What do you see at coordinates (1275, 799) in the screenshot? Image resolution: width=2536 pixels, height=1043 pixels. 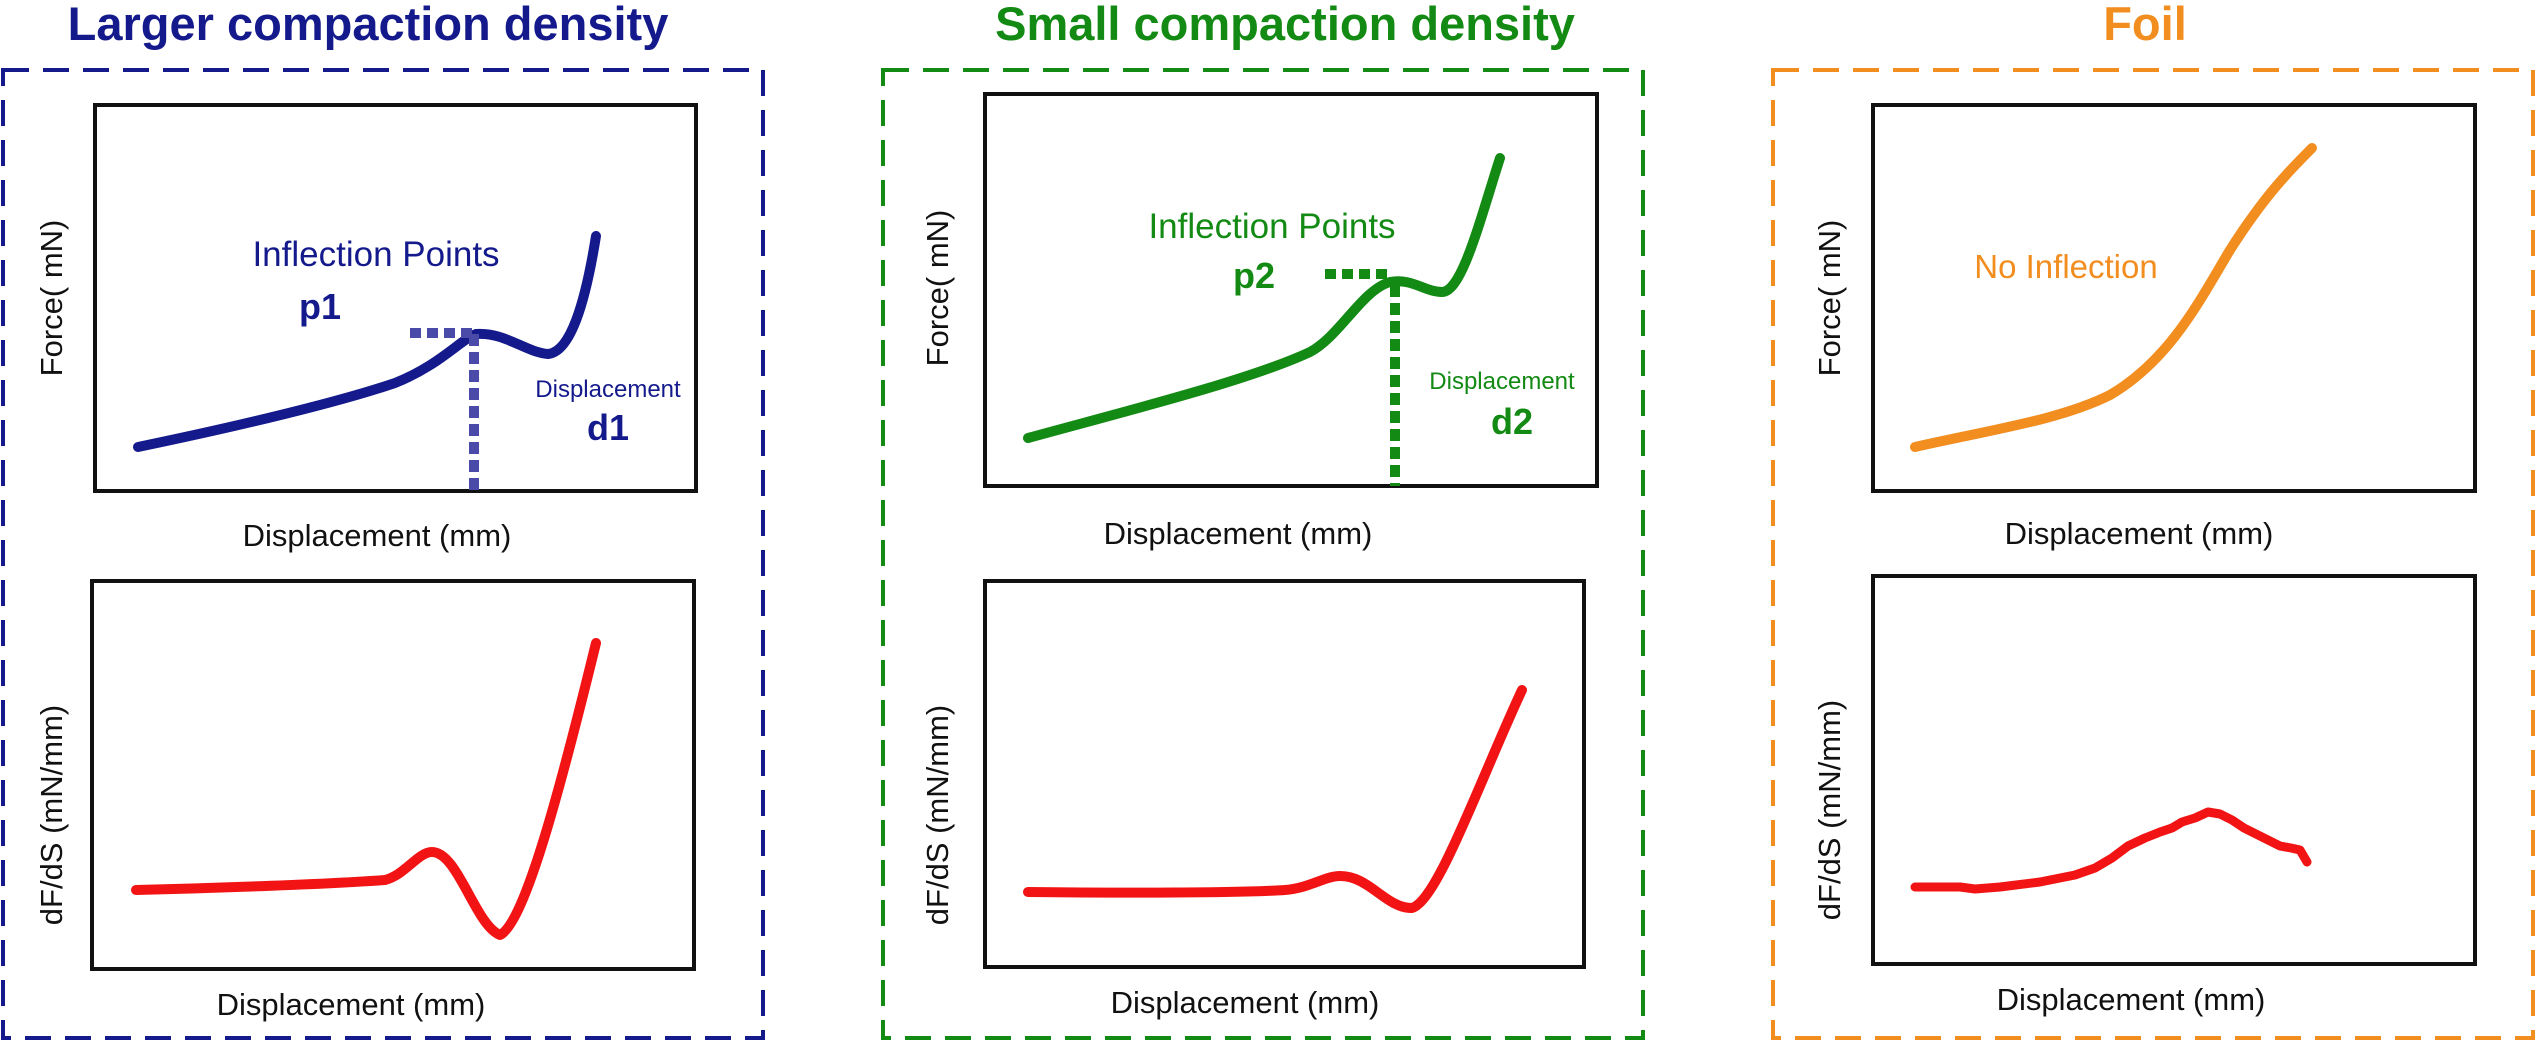 I see `derivative-curve-small` at bounding box center [1275, 799].